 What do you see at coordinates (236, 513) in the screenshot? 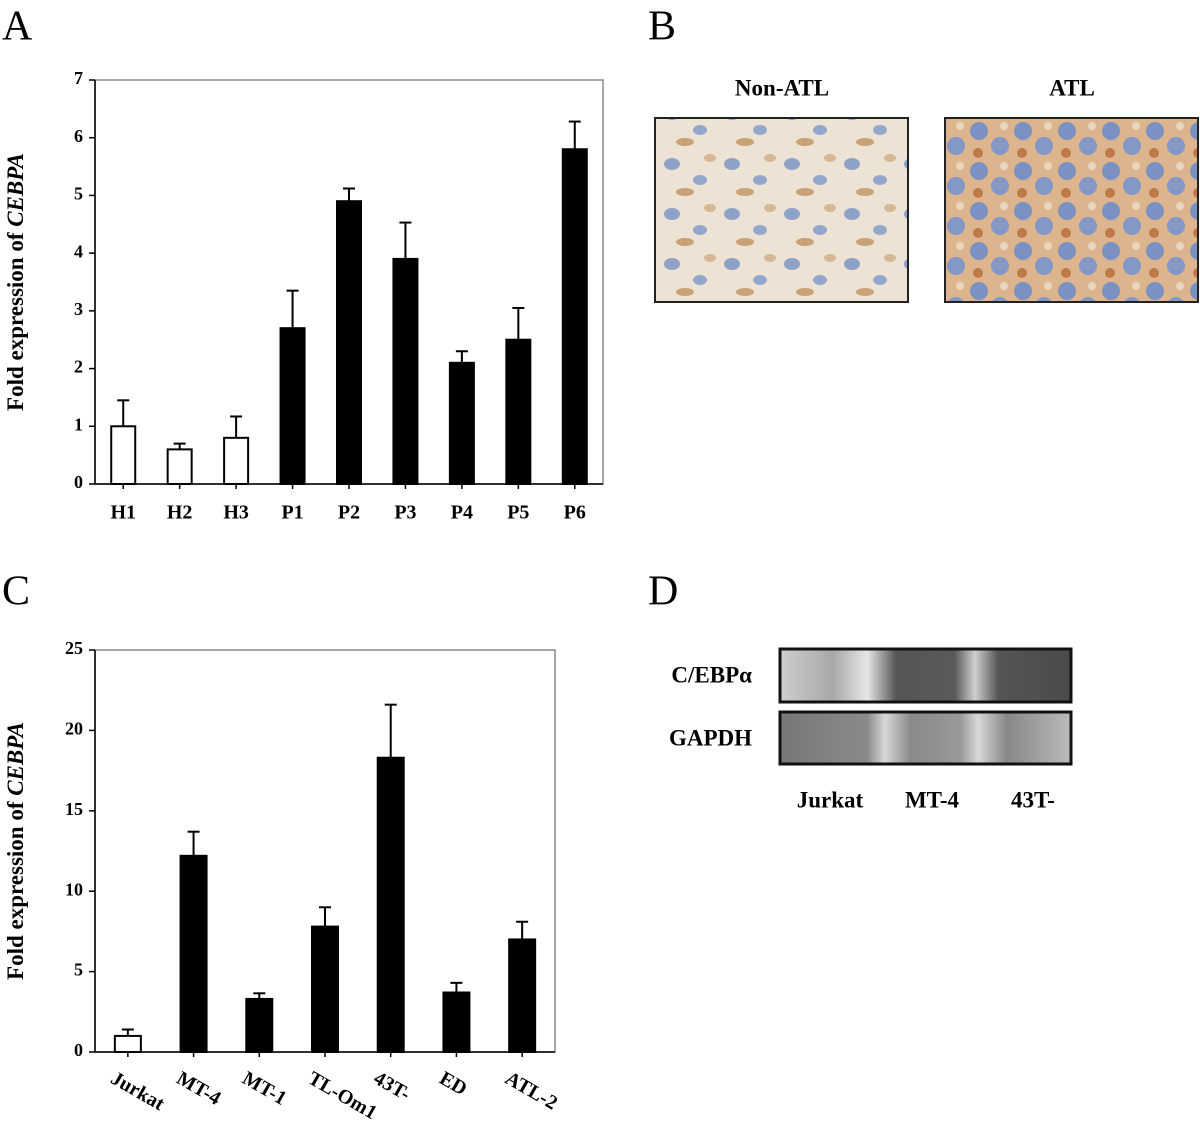
I see `x-tick-label: H3` at bounding box center [236, 513].